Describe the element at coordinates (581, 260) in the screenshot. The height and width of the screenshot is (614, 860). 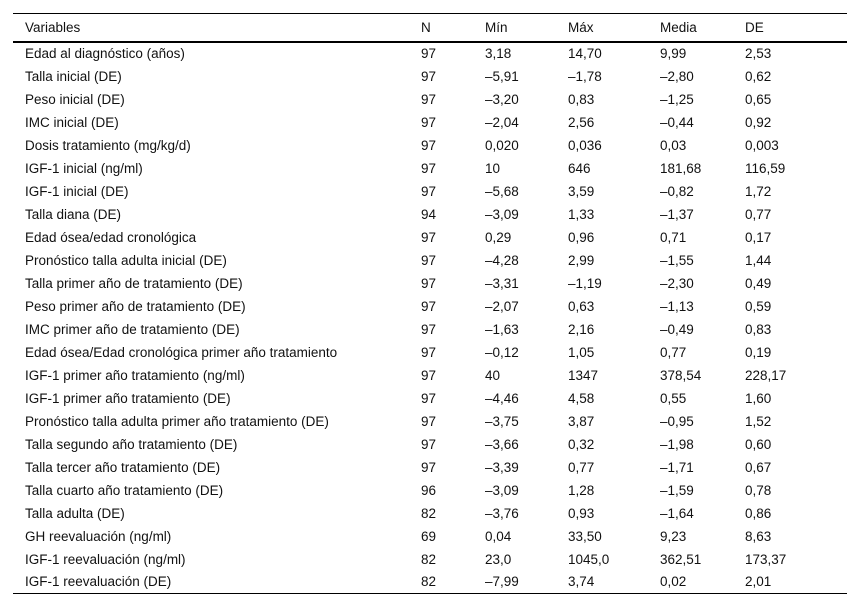
I see `cell-max: 2,99` at that location.